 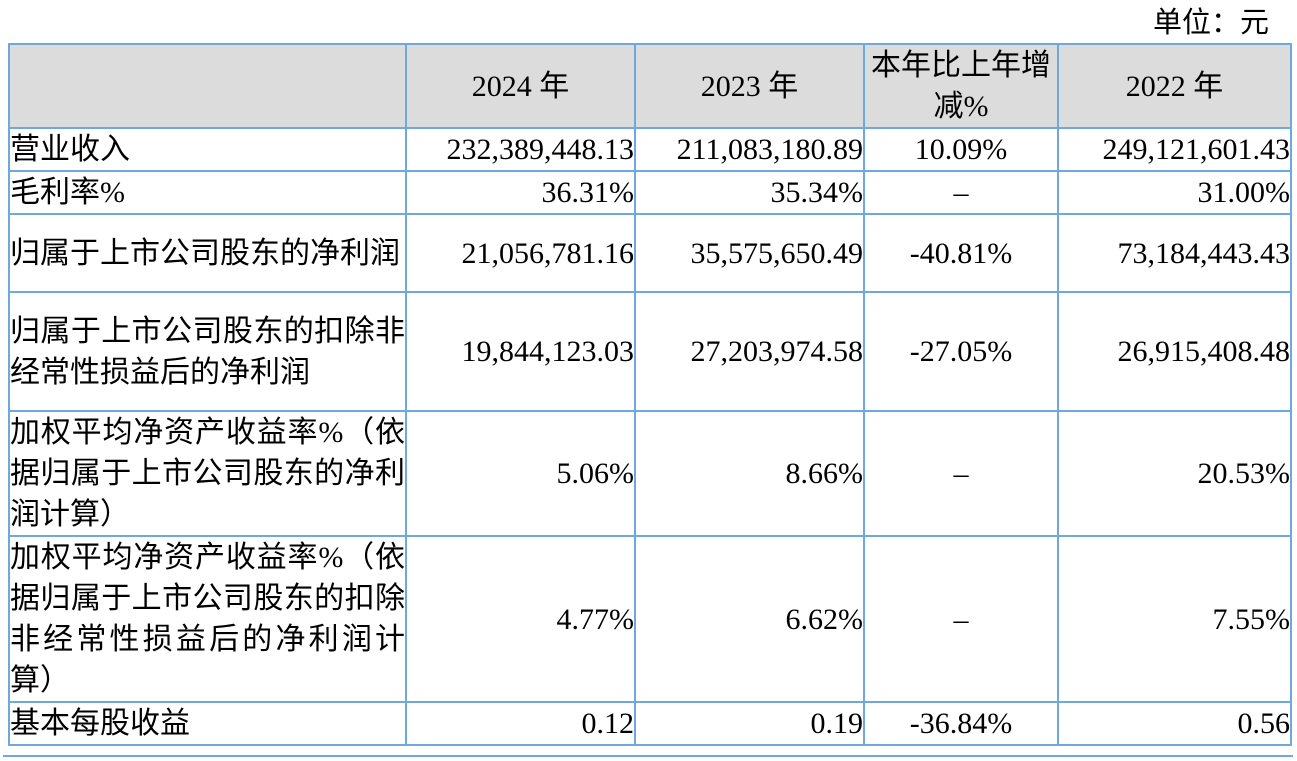 What do you see at coordinates (1174, 149) in the screenshot?
I see `cell-2022: 249,121,601.43` at bounding box center [1174, 149].